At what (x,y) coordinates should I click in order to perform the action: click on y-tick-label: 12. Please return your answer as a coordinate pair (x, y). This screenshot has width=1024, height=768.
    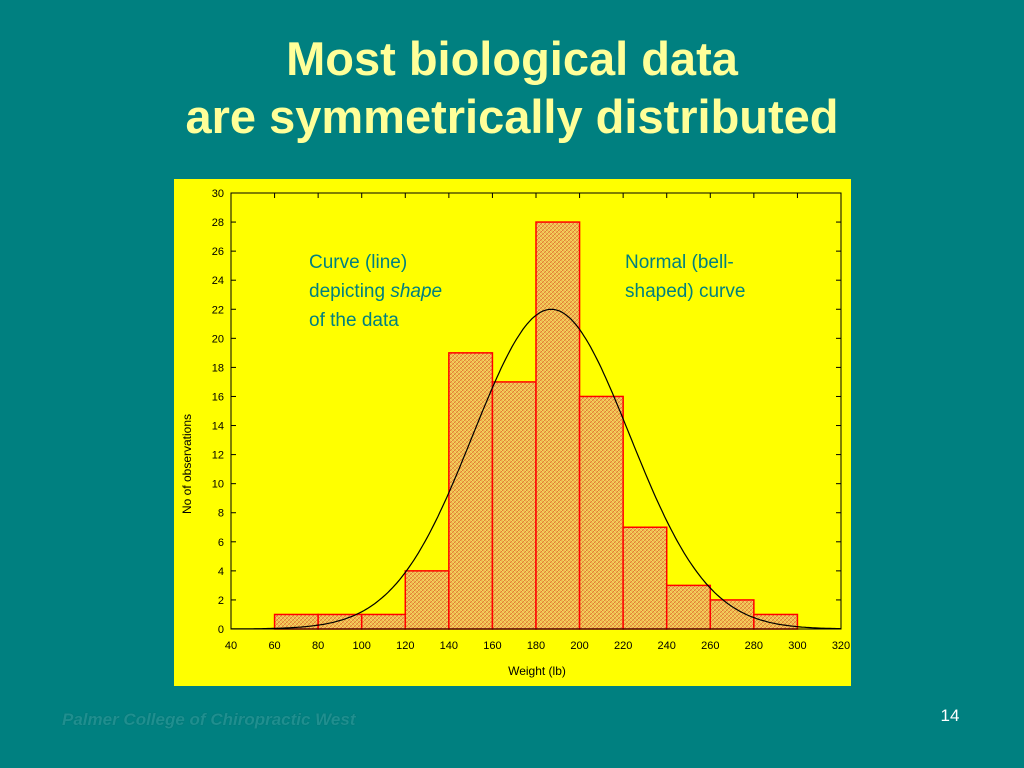
    Looking at the image, I should click on (218, 456).